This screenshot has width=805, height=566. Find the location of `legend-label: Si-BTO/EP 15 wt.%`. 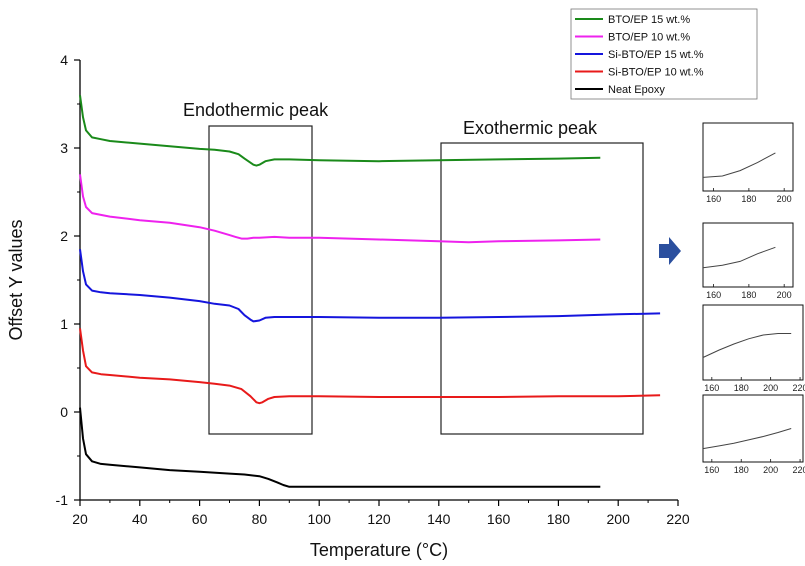

legend-label: Si-BTO/EP 15 wt.% is located at coordinates (656, 55).